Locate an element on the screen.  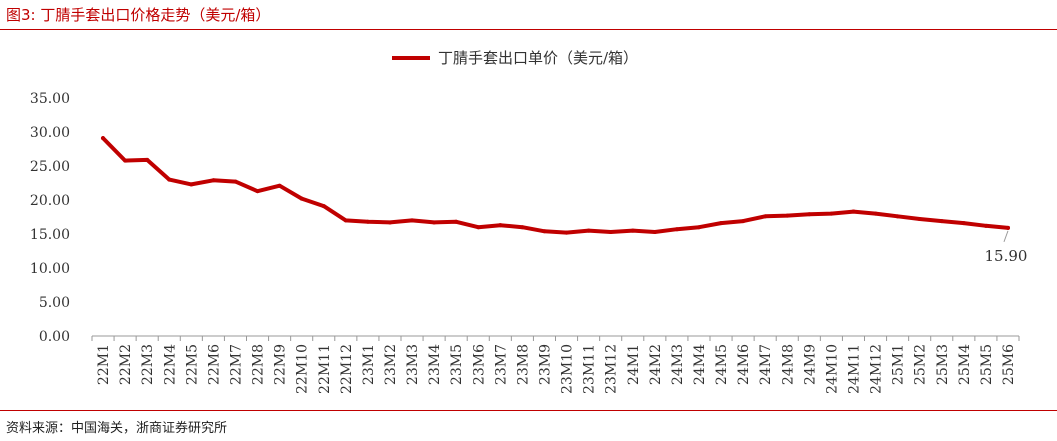
x-tick-label: 25M4 is located at coordinates (965, 364).